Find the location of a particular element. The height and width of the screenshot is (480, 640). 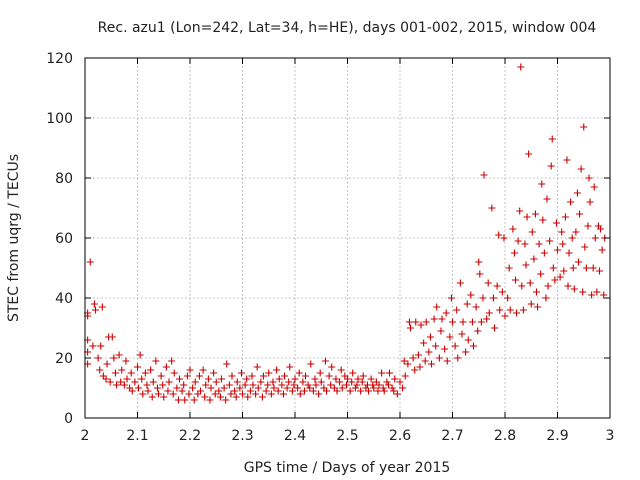

x-tick-label: 3 is located at coordinates (610, 436).